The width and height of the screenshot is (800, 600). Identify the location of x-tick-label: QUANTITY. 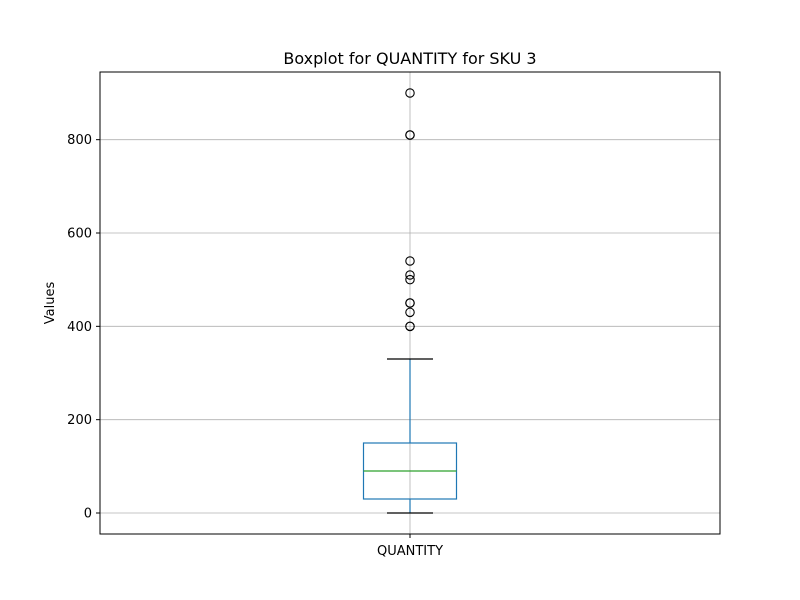
(410, 551).